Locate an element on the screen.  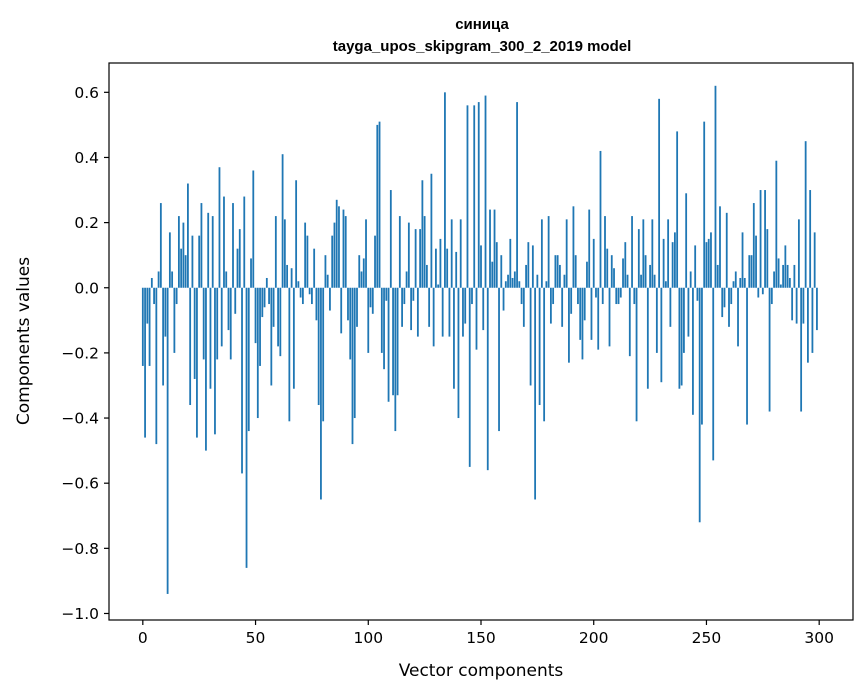
y-tick-label-2: −0.6 is located at coordinates (80, 484).